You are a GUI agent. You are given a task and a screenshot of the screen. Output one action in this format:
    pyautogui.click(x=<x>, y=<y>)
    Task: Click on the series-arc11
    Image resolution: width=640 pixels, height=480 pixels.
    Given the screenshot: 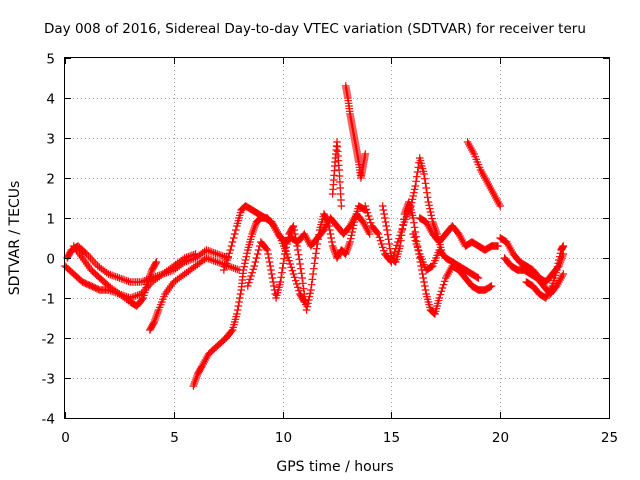 What is the action you would take?
    pyautogui.click(x=437, y=258)
    